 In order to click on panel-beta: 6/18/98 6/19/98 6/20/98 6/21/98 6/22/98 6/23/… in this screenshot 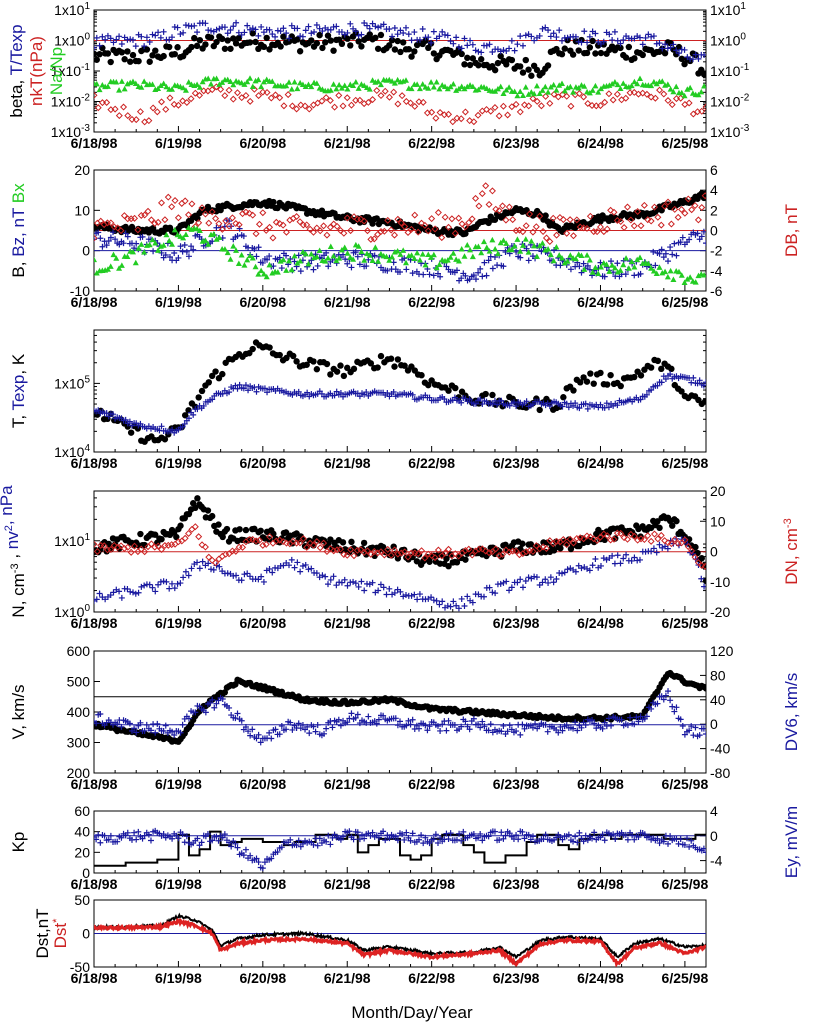, I will do `click(378, 76)`.